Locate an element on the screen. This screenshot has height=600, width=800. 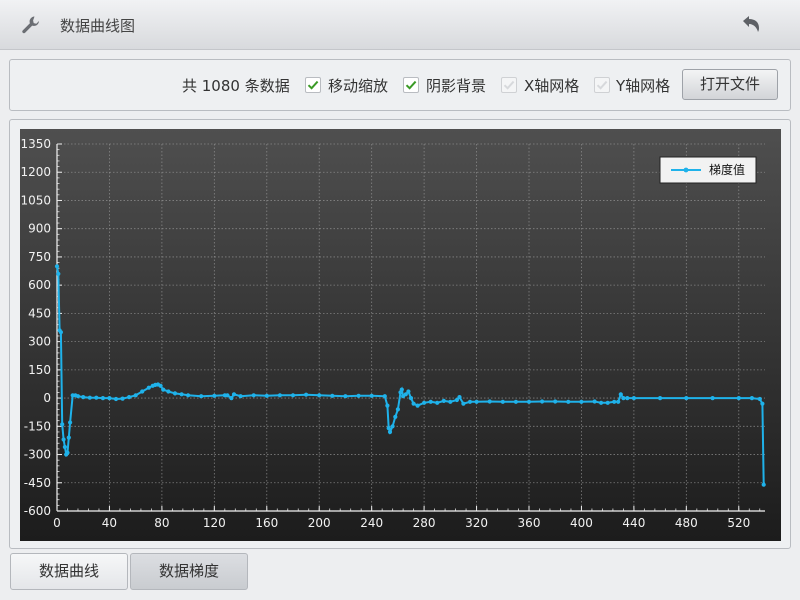
checkbox-y-grid-label: Y轴网格 is located at coordinates (643, 86).